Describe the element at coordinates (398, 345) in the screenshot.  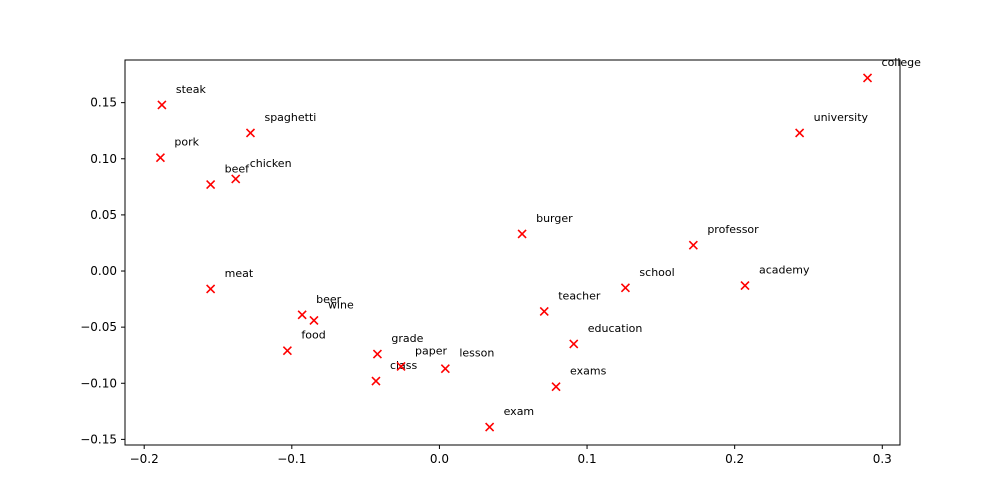
I see `point-grade: grade` at that location.